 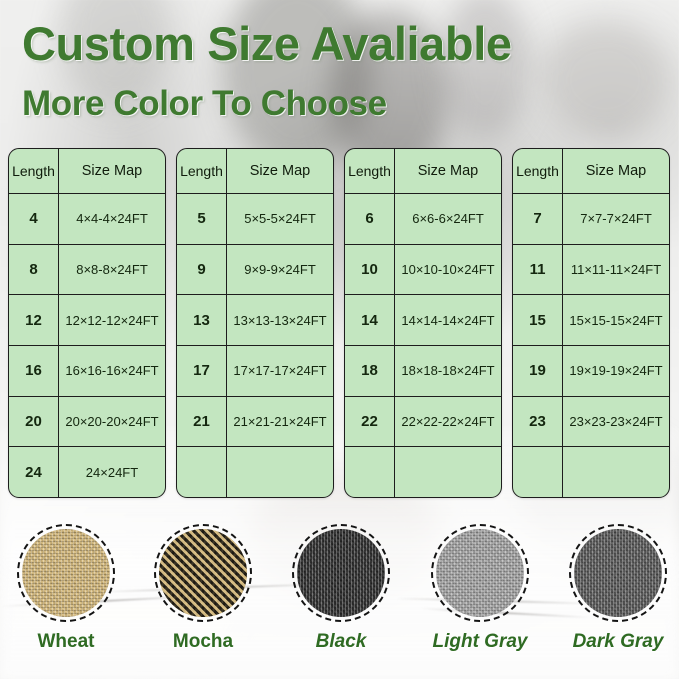 I want to click on table-row: 6 6×6-6×24FT, so click(x=423, y=219).